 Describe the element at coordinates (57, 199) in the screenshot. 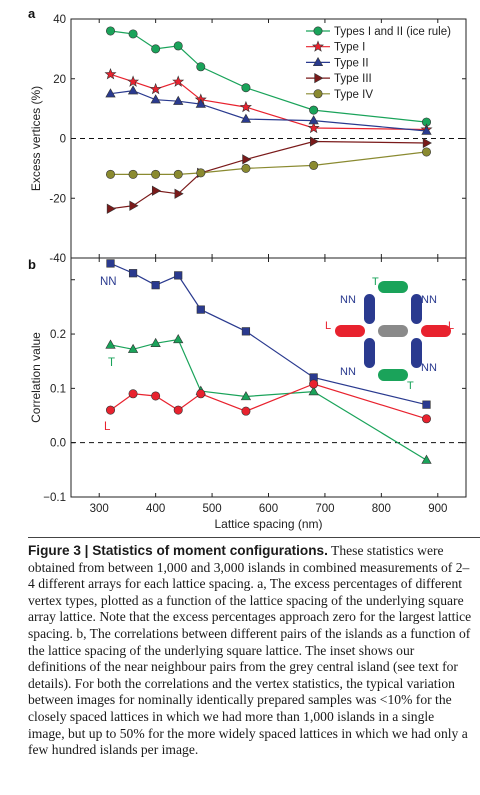

I see `a-y-tick-label: -20` at that location.